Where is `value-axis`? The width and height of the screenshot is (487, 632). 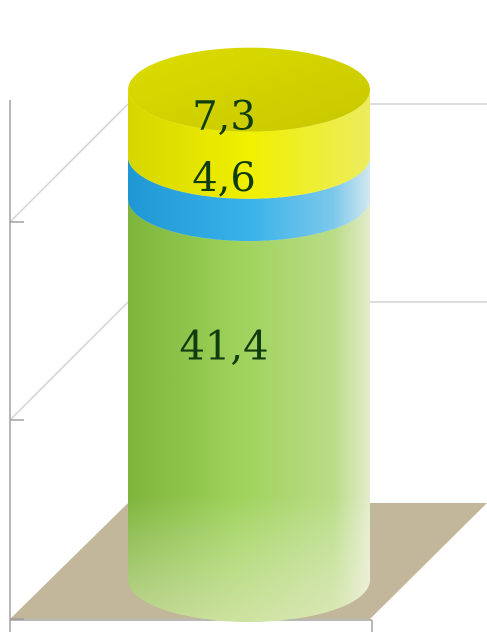
value-axis is located at coordinates (16, 360).